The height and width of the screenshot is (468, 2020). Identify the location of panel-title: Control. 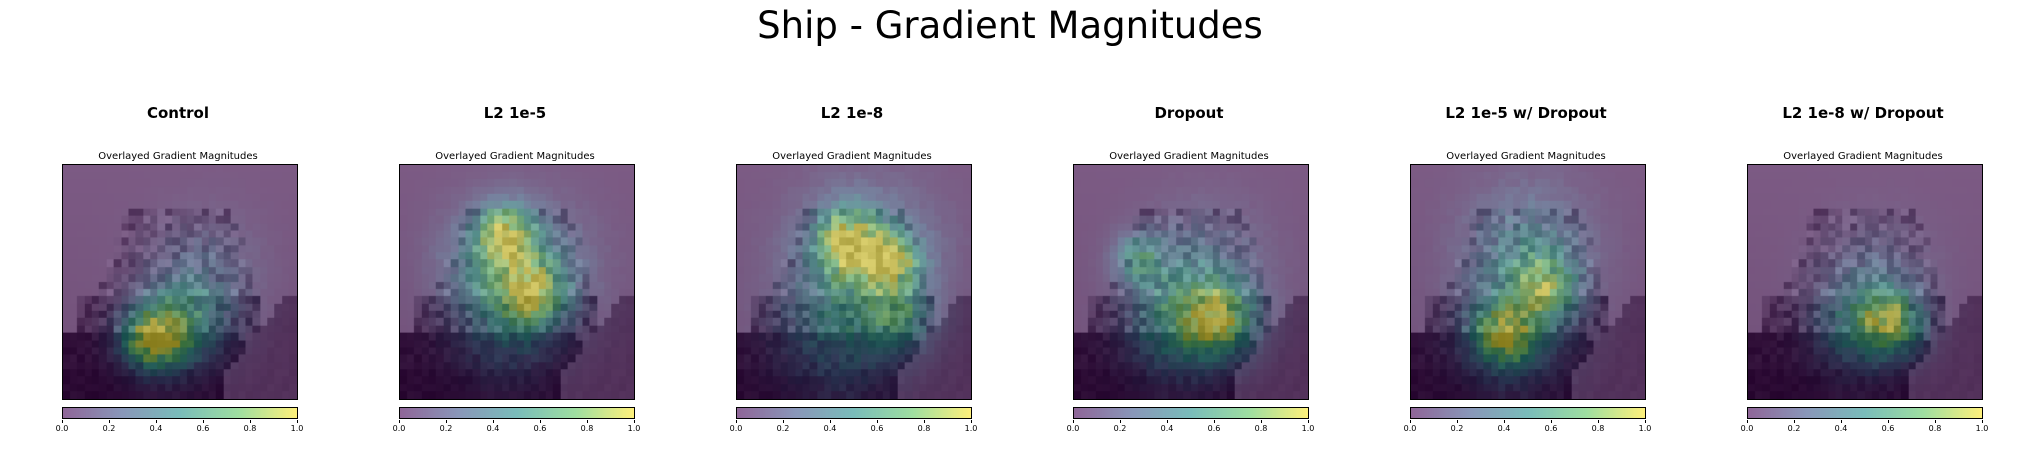
(177, 113).